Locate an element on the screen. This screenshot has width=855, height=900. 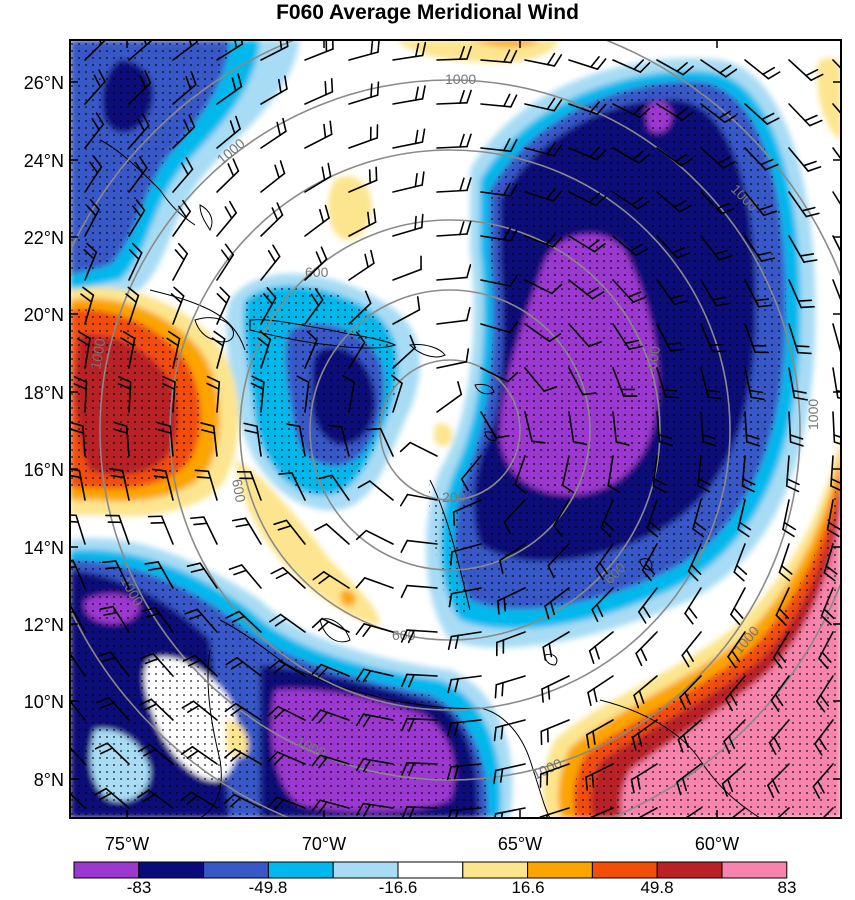
lat-label: 12°N is located at coordinates (44, 625).